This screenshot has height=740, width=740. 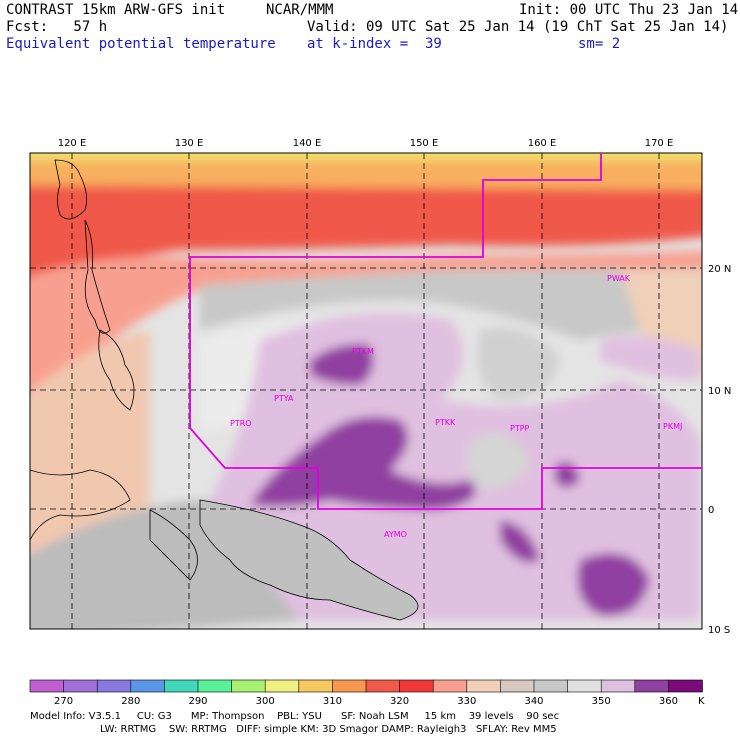 What do you see at coordinates (599, 44) in the screenshot?
I see `smoothing-label: sm= 2` at bounding box center [599, 44].